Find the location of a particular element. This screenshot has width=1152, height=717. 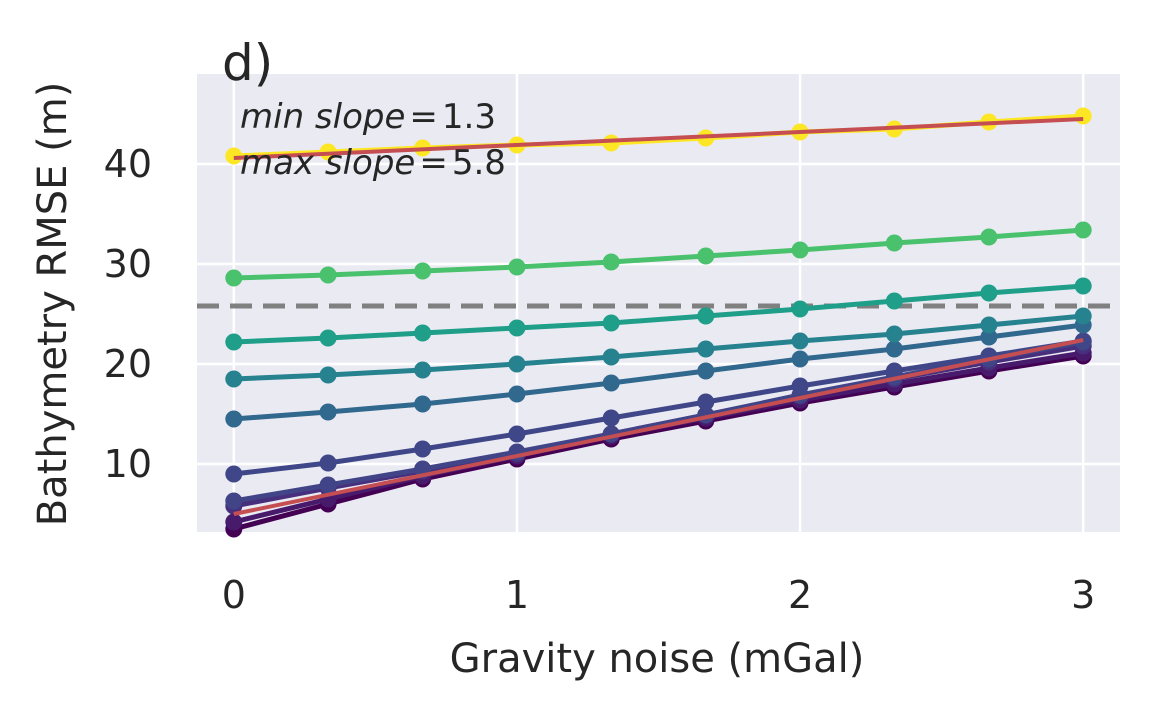

annotation-max-slope-label: max slope is located at coordinates (327, 163).